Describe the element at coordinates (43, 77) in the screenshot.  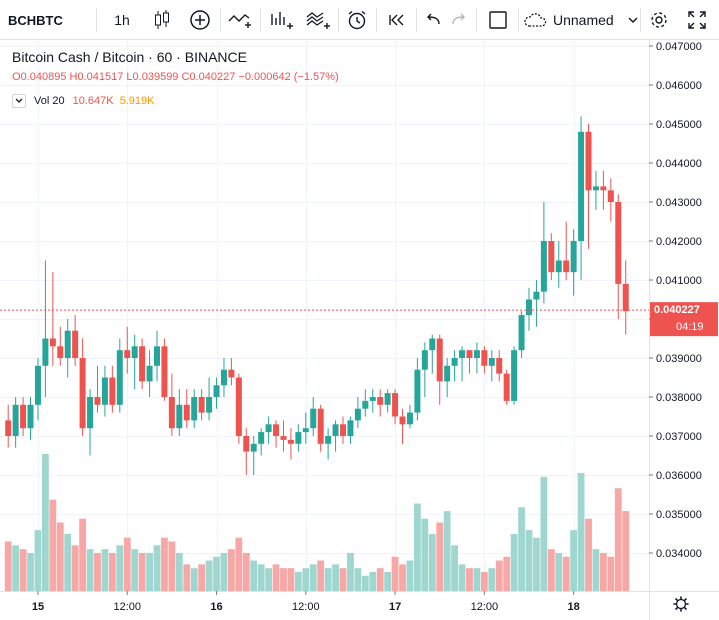
I see `open-value: 0.040895` at that location.